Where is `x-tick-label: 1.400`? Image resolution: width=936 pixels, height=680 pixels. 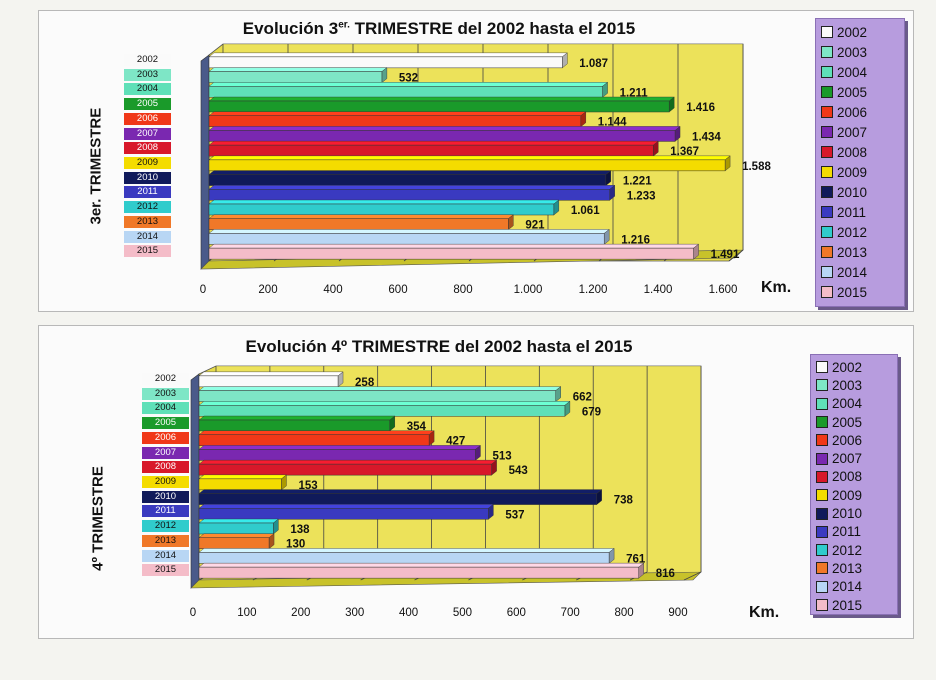 x-tick-label: 1.400 is located at coordinates (658, 290).